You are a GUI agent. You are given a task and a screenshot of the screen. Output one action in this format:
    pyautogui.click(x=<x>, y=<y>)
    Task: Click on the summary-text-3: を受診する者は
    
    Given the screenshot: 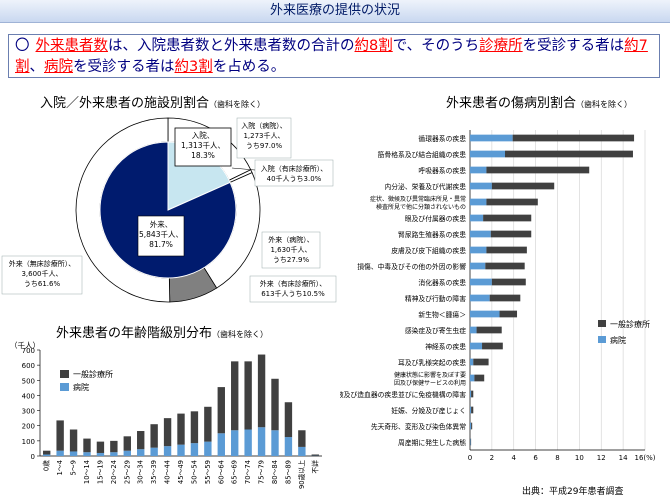 What is the action you would take?
    pyautogui.click(x=573, y=46)
    